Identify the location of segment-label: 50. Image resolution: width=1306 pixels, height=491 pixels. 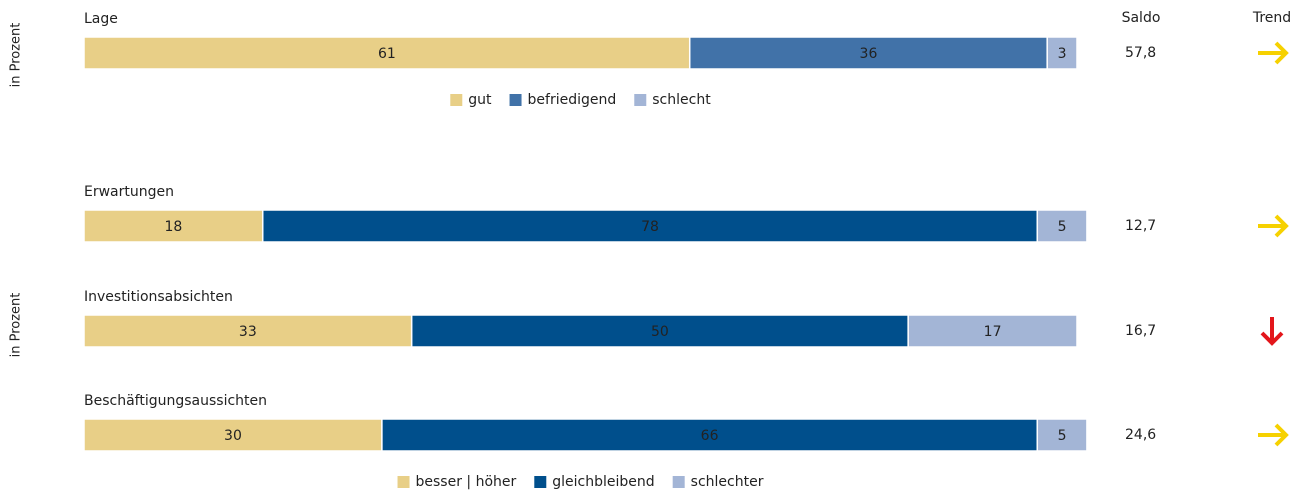
(660, 332).